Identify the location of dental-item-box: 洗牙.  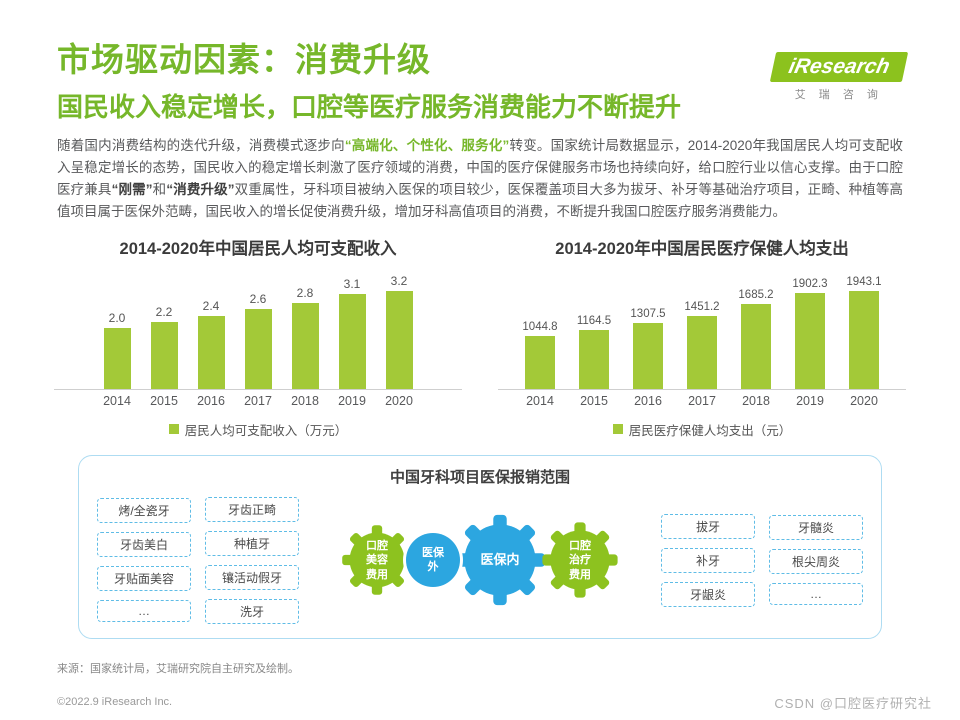
(252, 611).